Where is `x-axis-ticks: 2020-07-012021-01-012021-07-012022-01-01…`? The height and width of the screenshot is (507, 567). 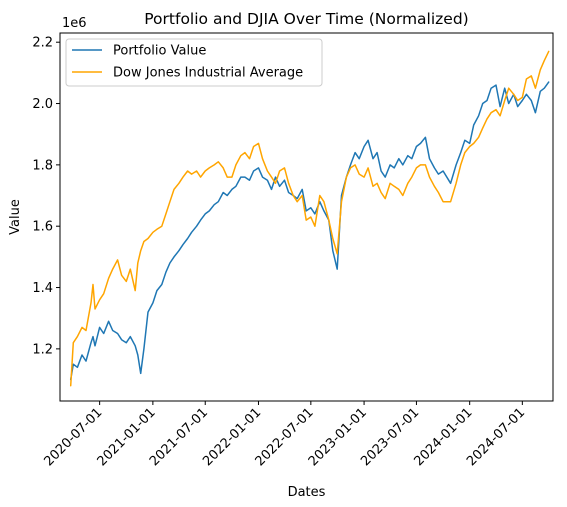 x-axis-ticks: 2020-07-012021-01-012021-07-012022-01-01… is located at coordinates (284, 435).